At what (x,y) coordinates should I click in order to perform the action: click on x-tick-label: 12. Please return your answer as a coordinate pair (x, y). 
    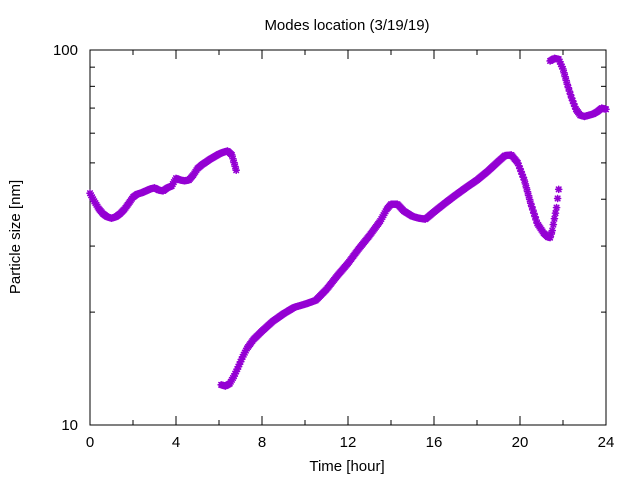
    Looking at the image, I should click on (348, 442).